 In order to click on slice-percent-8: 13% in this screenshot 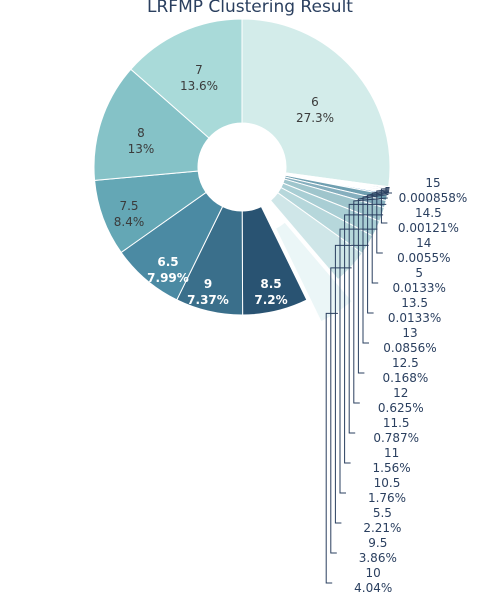, I will do `click(141, 149)`.